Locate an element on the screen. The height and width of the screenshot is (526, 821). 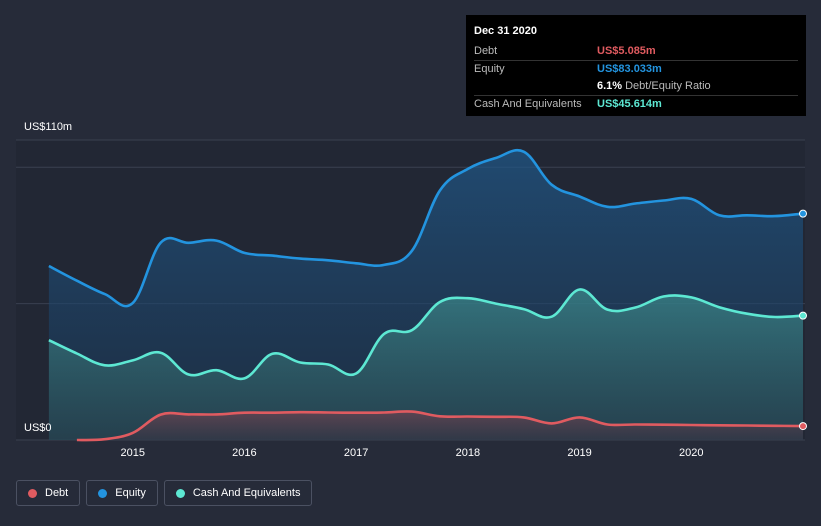
legend-label-equity: Equity is located at coordinates (130, 493).